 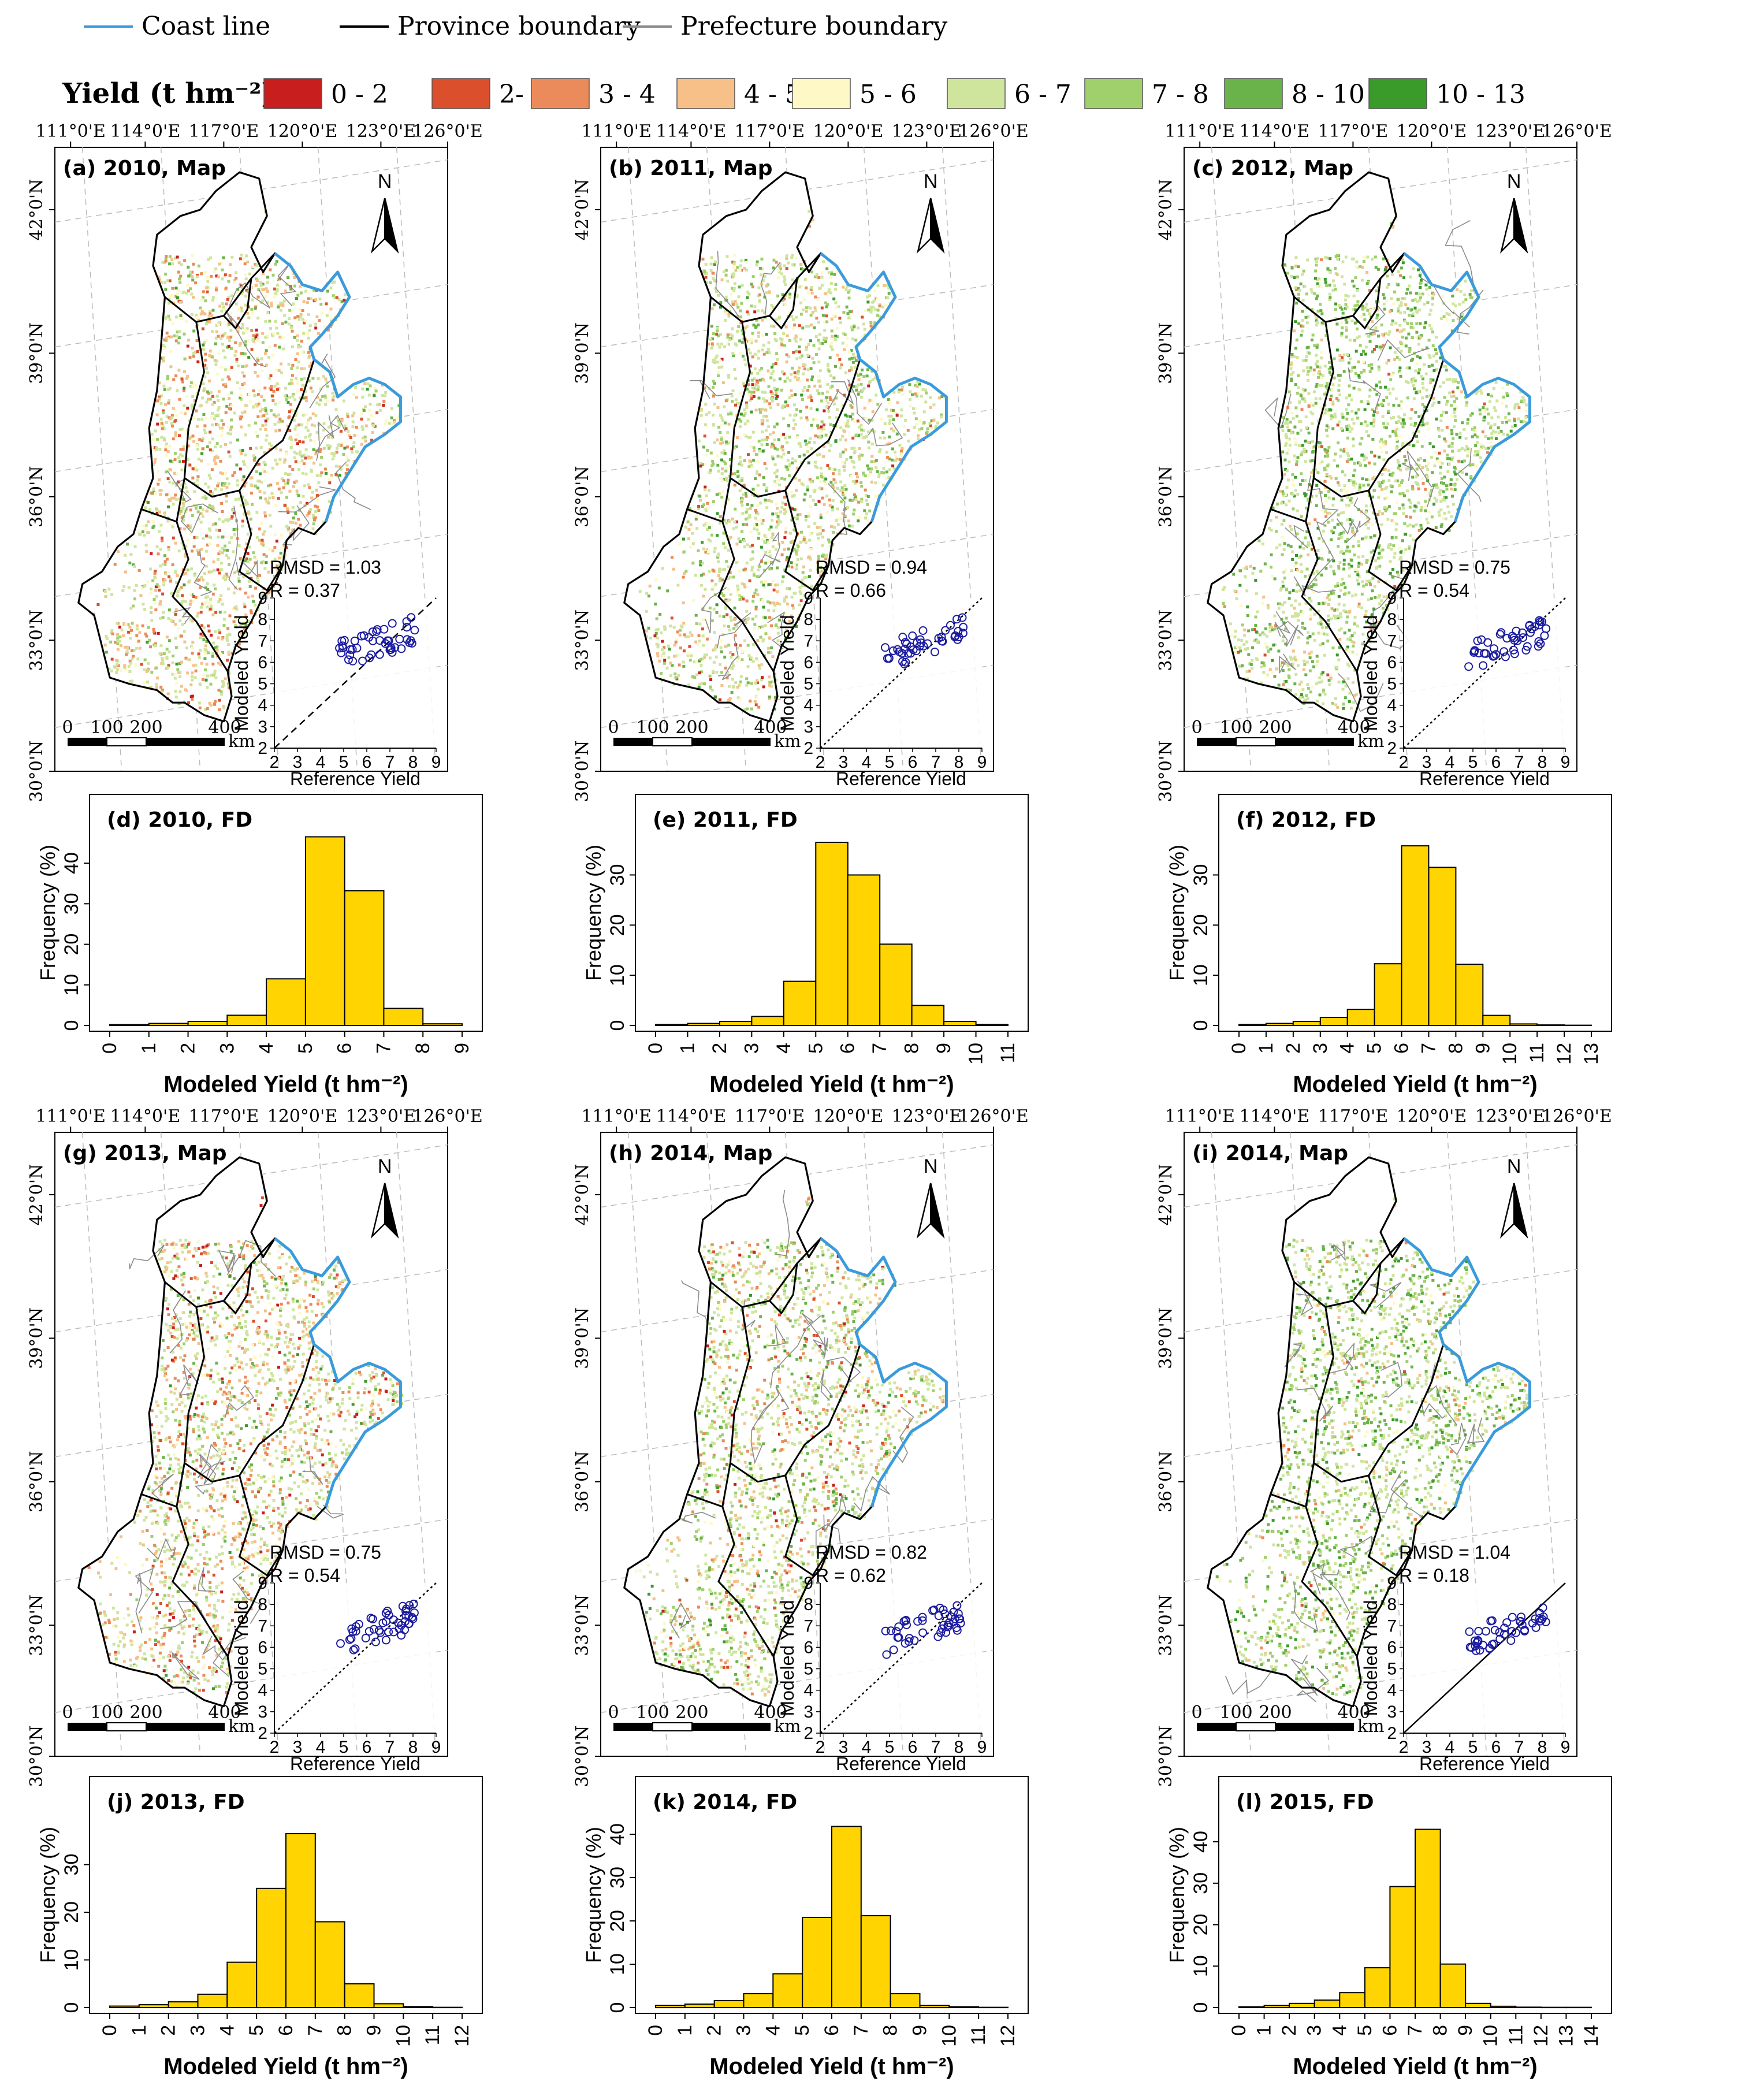 I want to click on legend-class-label: 3 - 4, so click(x=627, y=95).